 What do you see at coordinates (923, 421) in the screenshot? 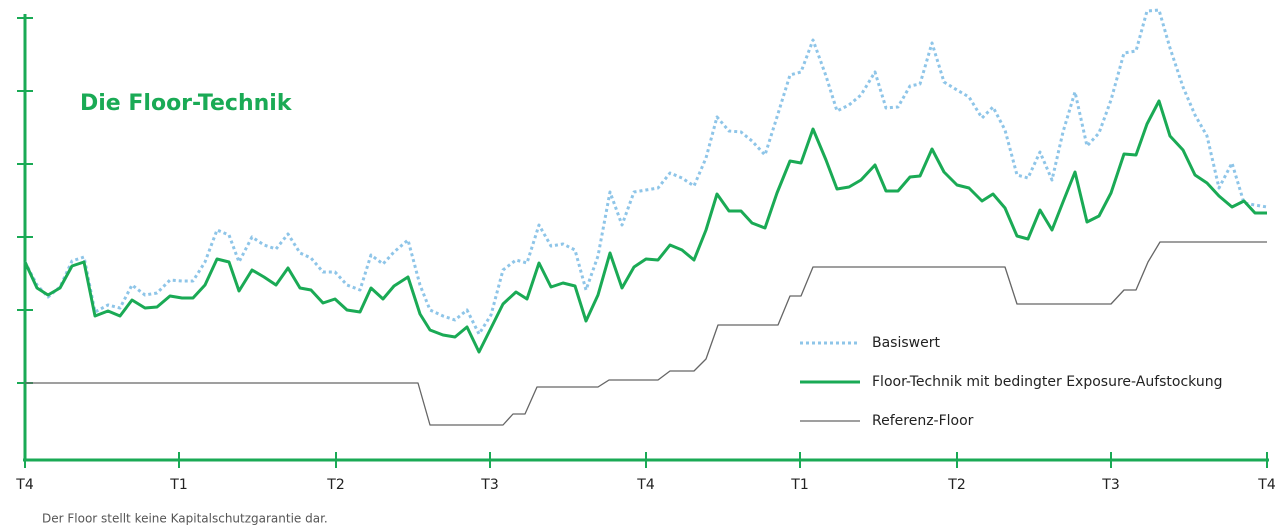
I see `legend-label: Referenz-Floor` at bounding box center [923, 421].